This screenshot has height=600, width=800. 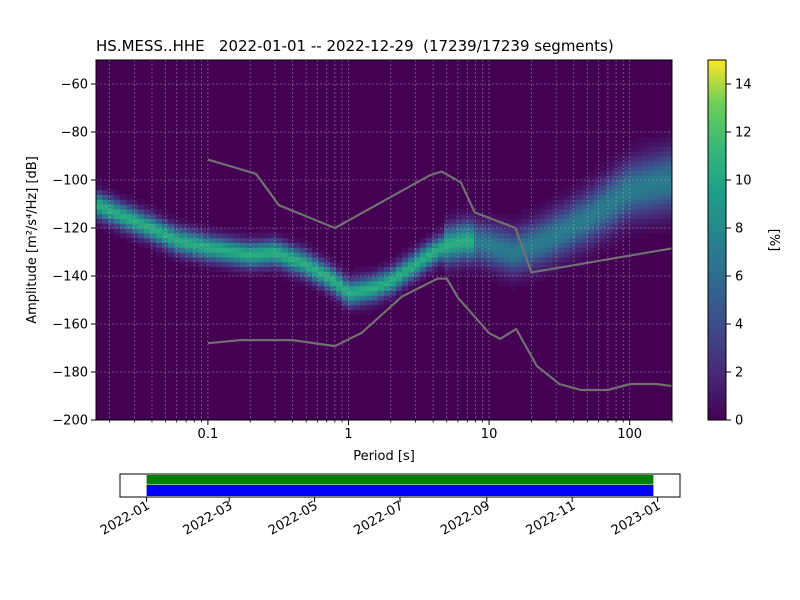 What do you see at coordinates (70, 181) in the screenshot?
I see `y-tick-label: −100` at bounding box center [70, 181].